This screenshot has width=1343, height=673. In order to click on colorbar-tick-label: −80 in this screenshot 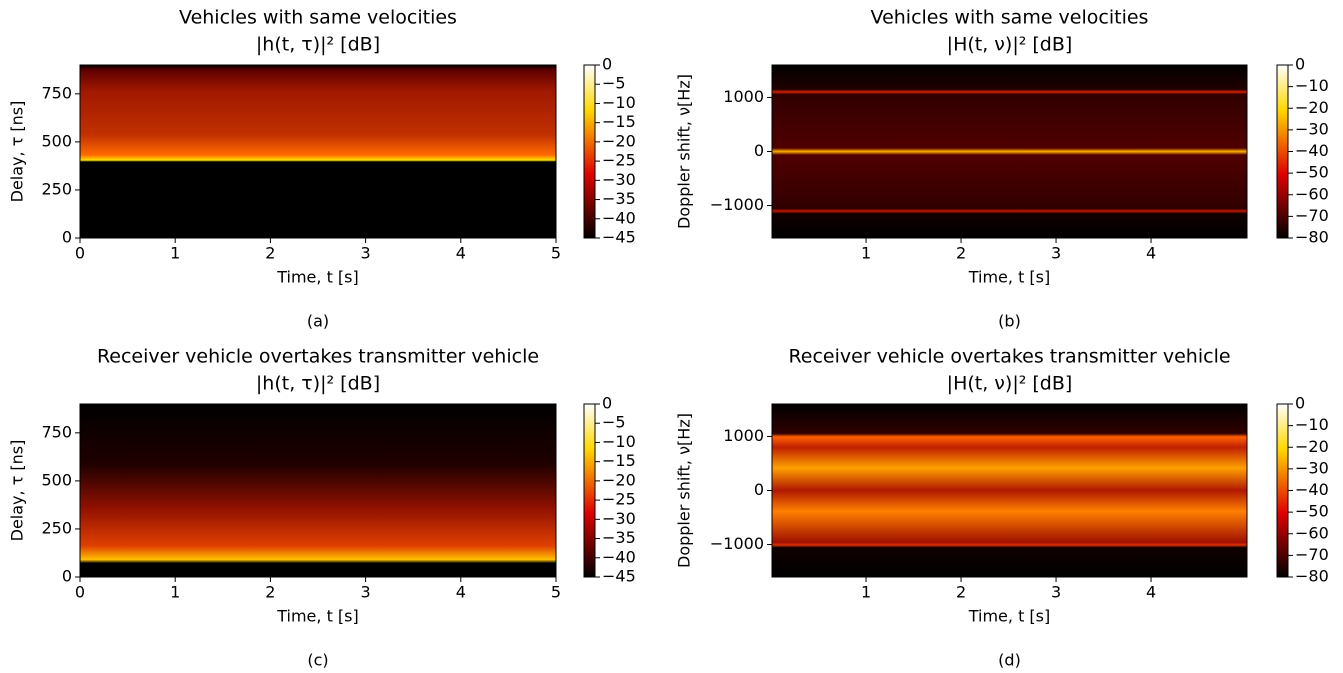, I will do `click(1312, 237)`.